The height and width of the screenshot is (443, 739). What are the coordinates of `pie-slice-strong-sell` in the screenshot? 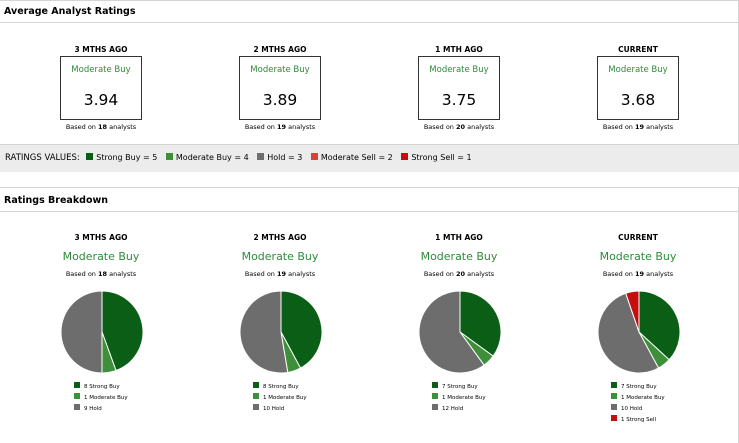 It's located at (632, 311).